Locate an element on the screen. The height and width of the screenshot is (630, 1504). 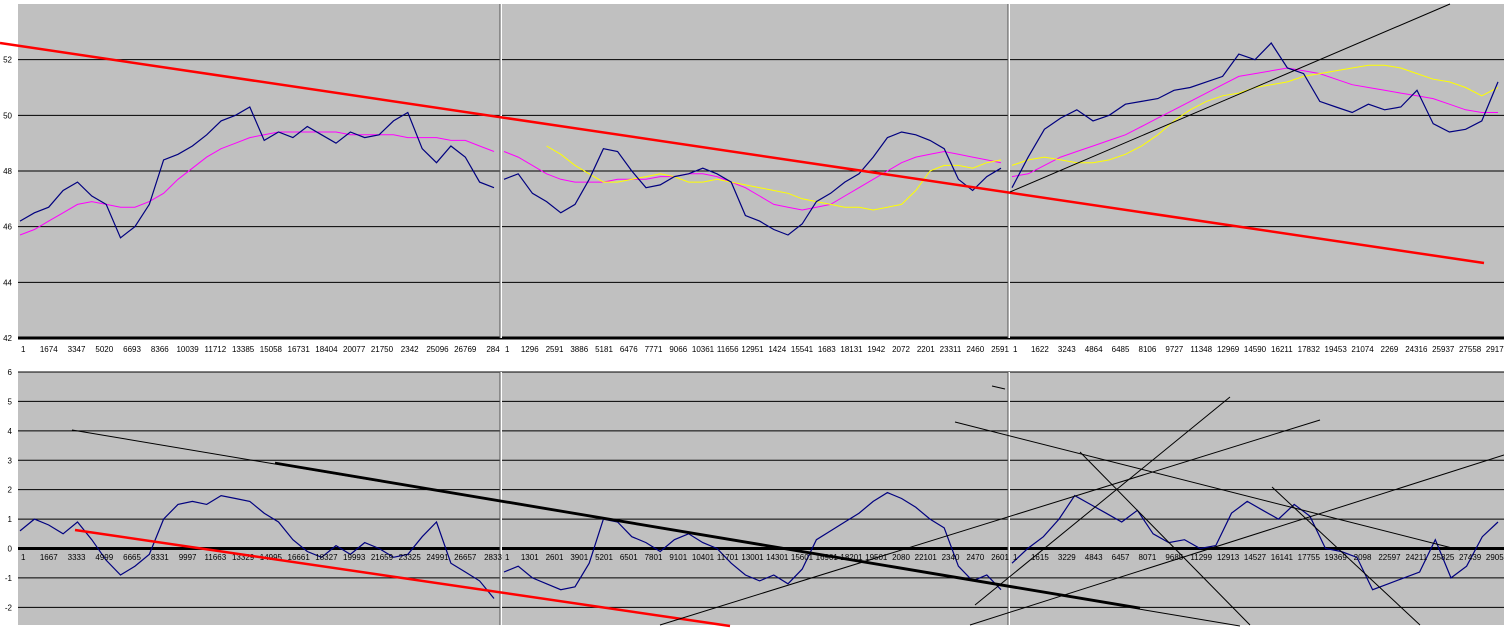
x-tick-label: 2460 is located at coordinates (975, 349).